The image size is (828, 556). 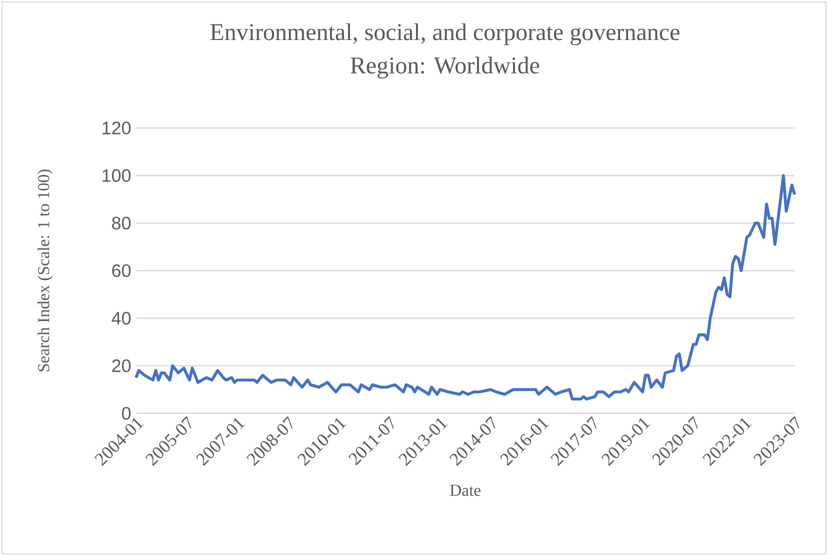 I want to click on y-tick-label: 80, so click(x=121, y=223).